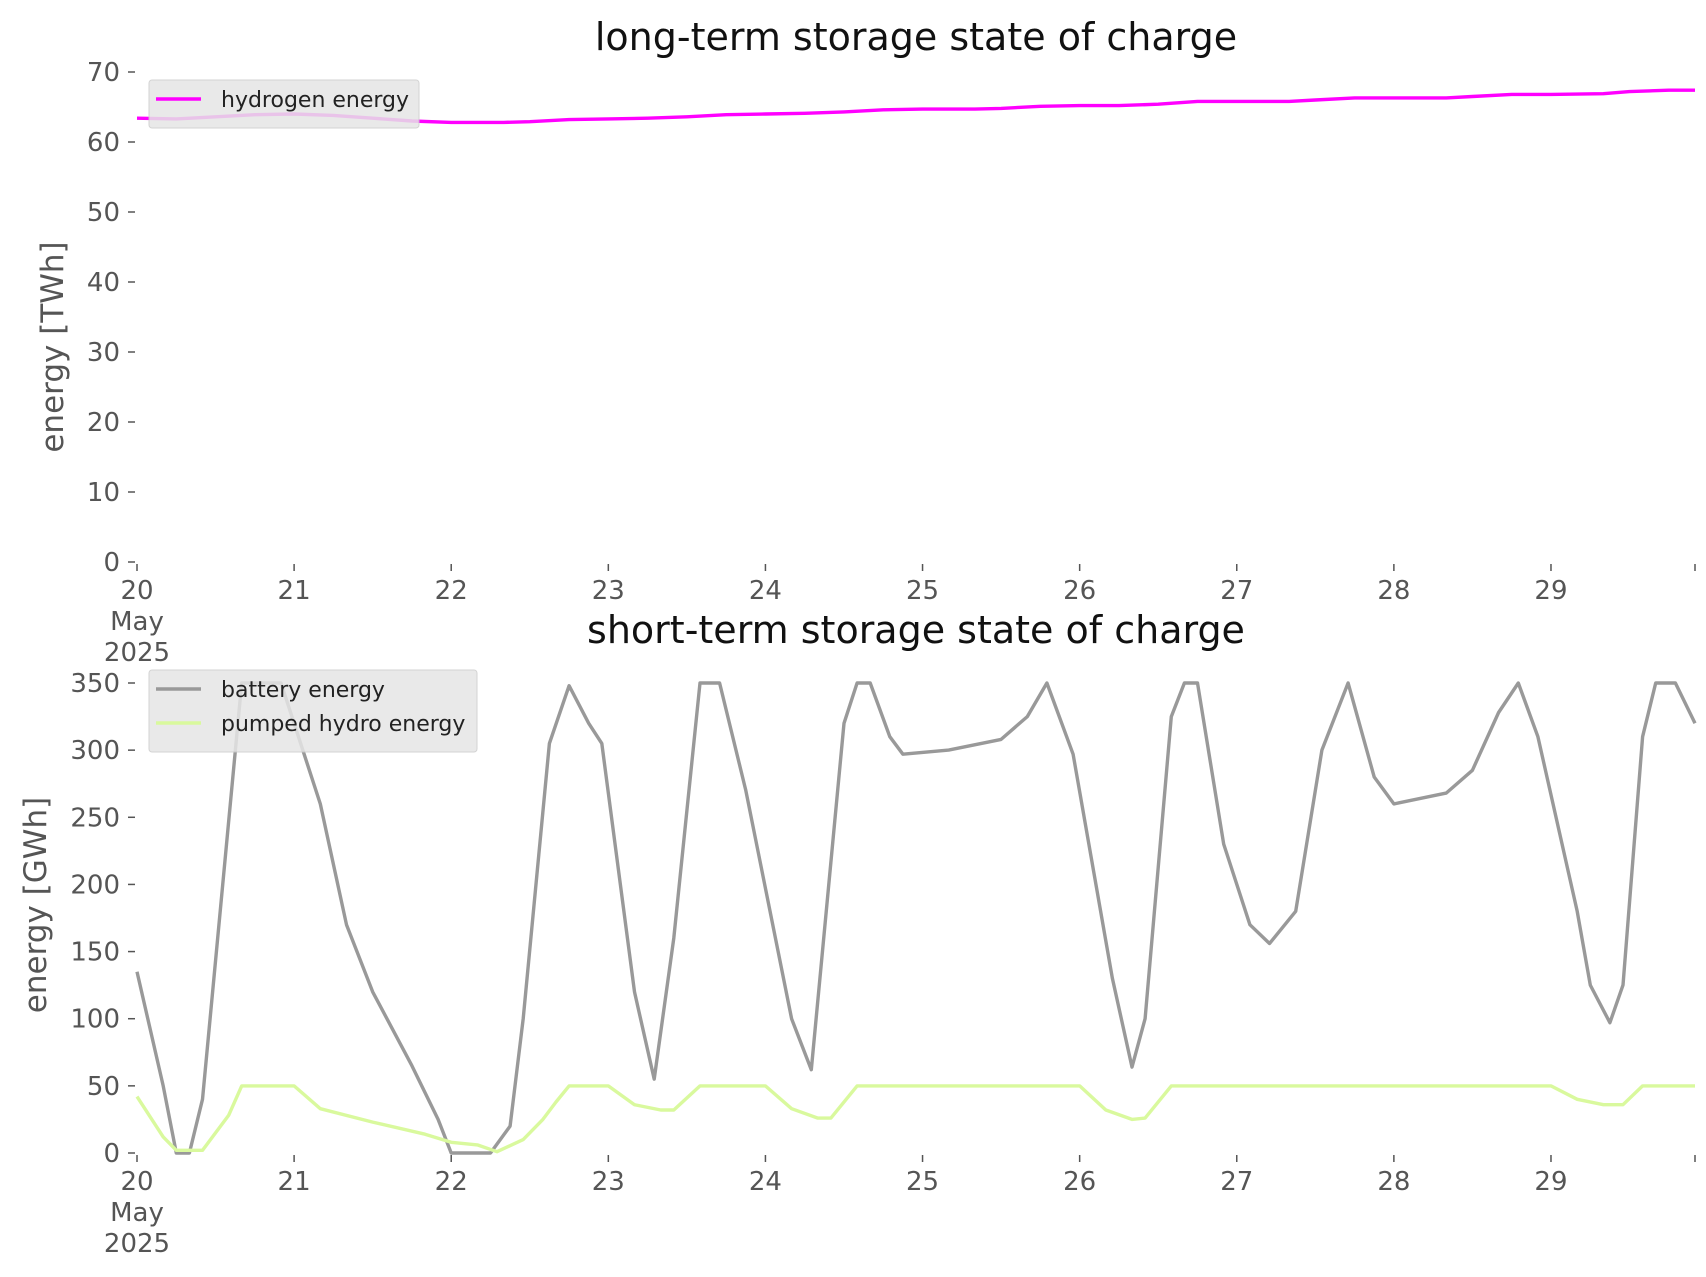 The width and height of the screenshot is (1706, 1277). I want to click on y-tick-label: 40, so click(103, 283).